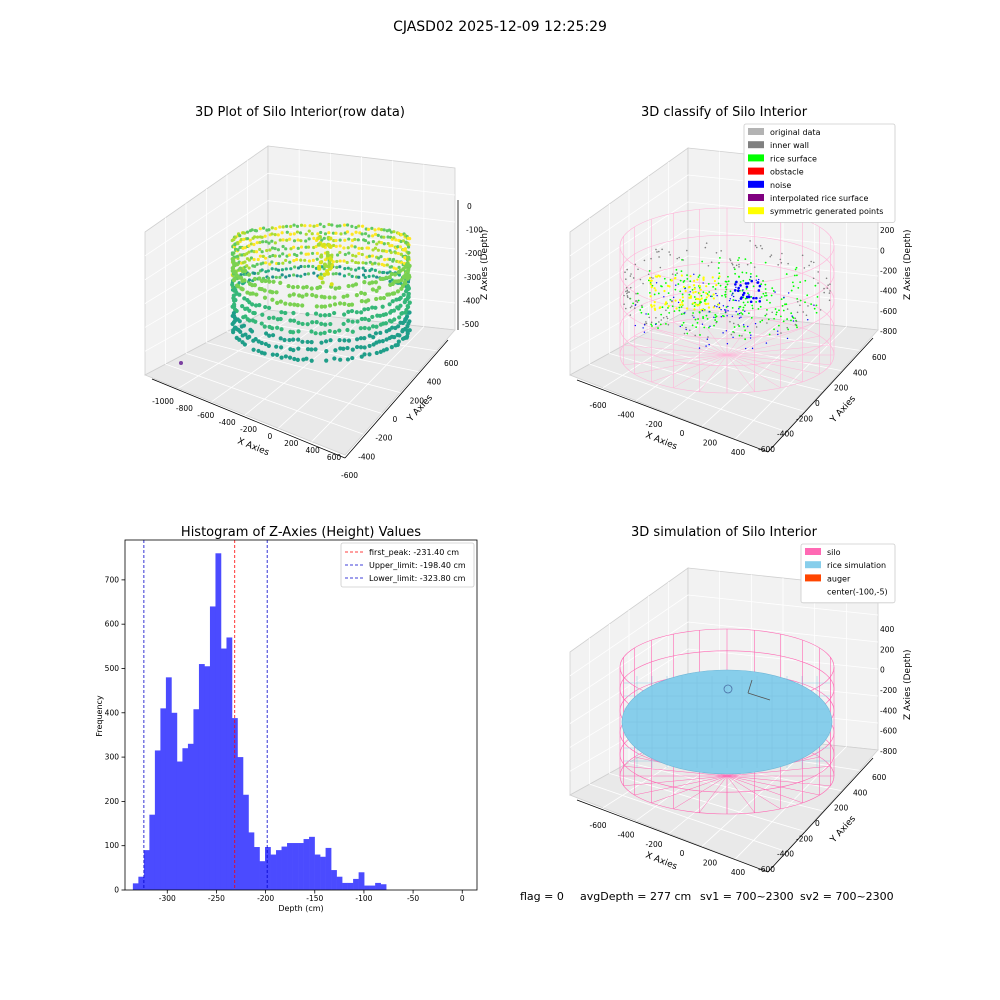 The width and height of the screenshot is (1000, 1000). I want to click on y-tick-label: 200, so click(841, 808).